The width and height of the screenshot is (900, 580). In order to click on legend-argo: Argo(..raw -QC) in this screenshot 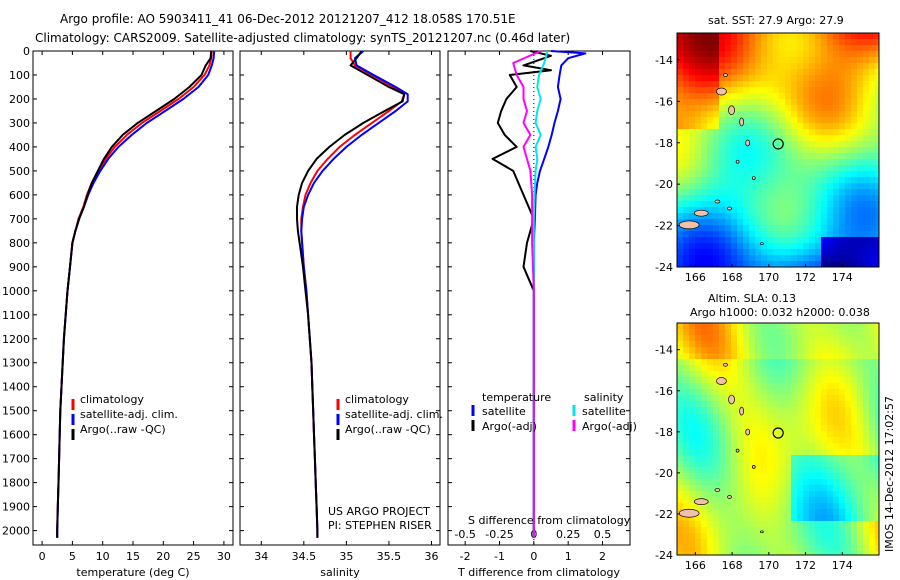, I will do `click(123, 429)`.